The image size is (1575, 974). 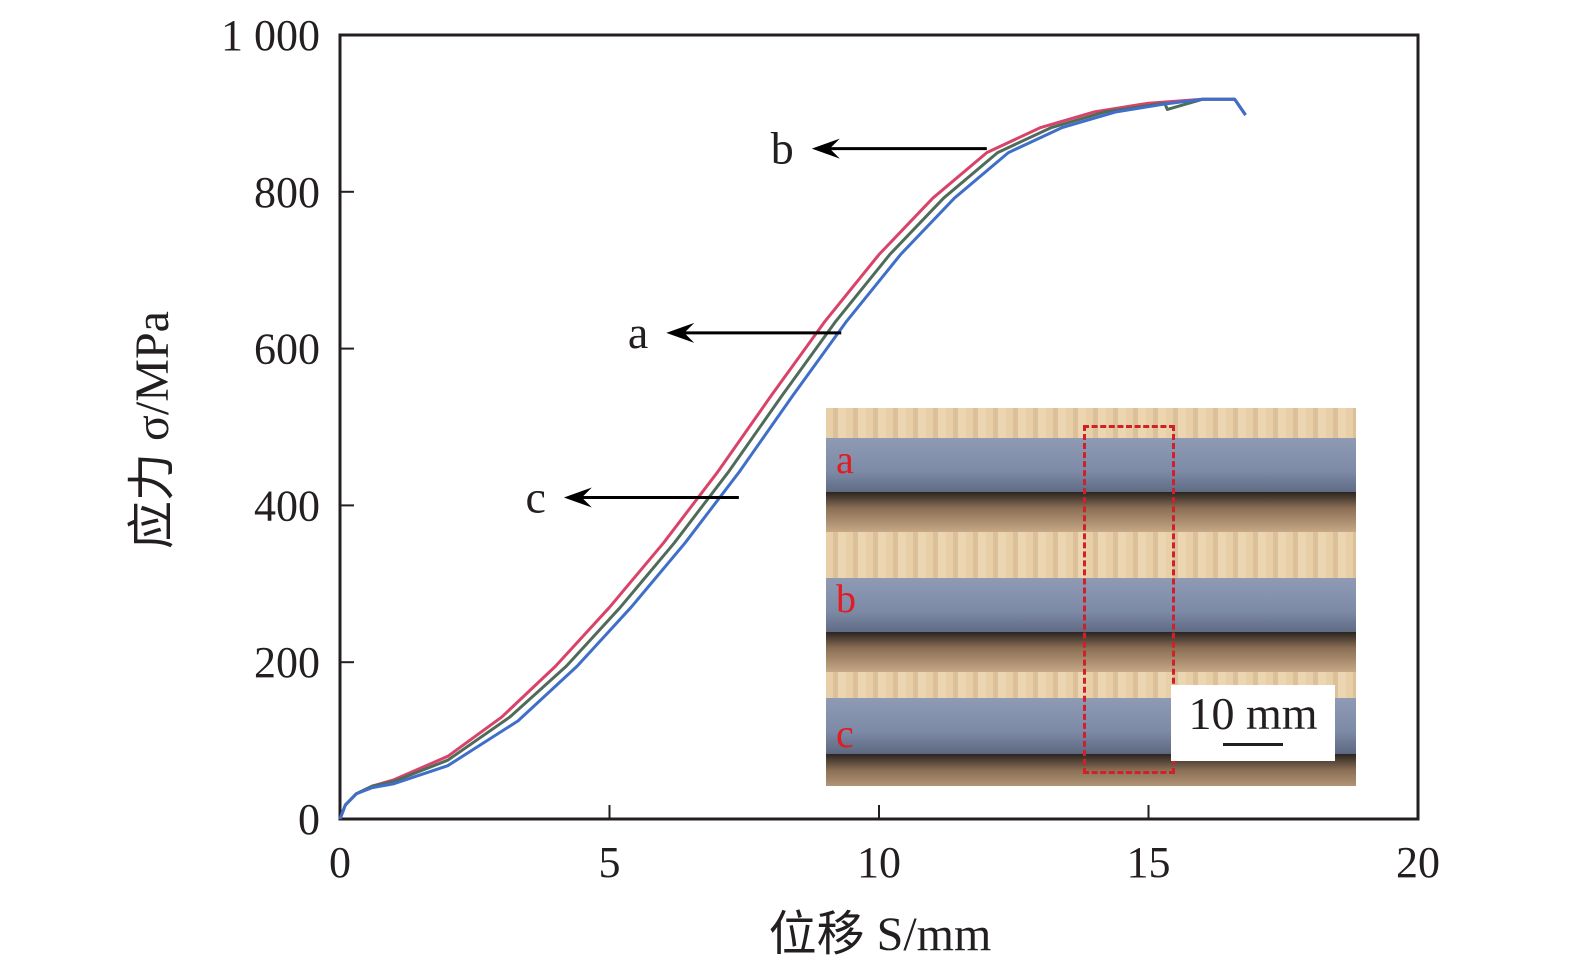 What do you see at coordinates (638, 332) in the screenshot?
I see `annotation-label-a: a` at bounding box center [638, 332].